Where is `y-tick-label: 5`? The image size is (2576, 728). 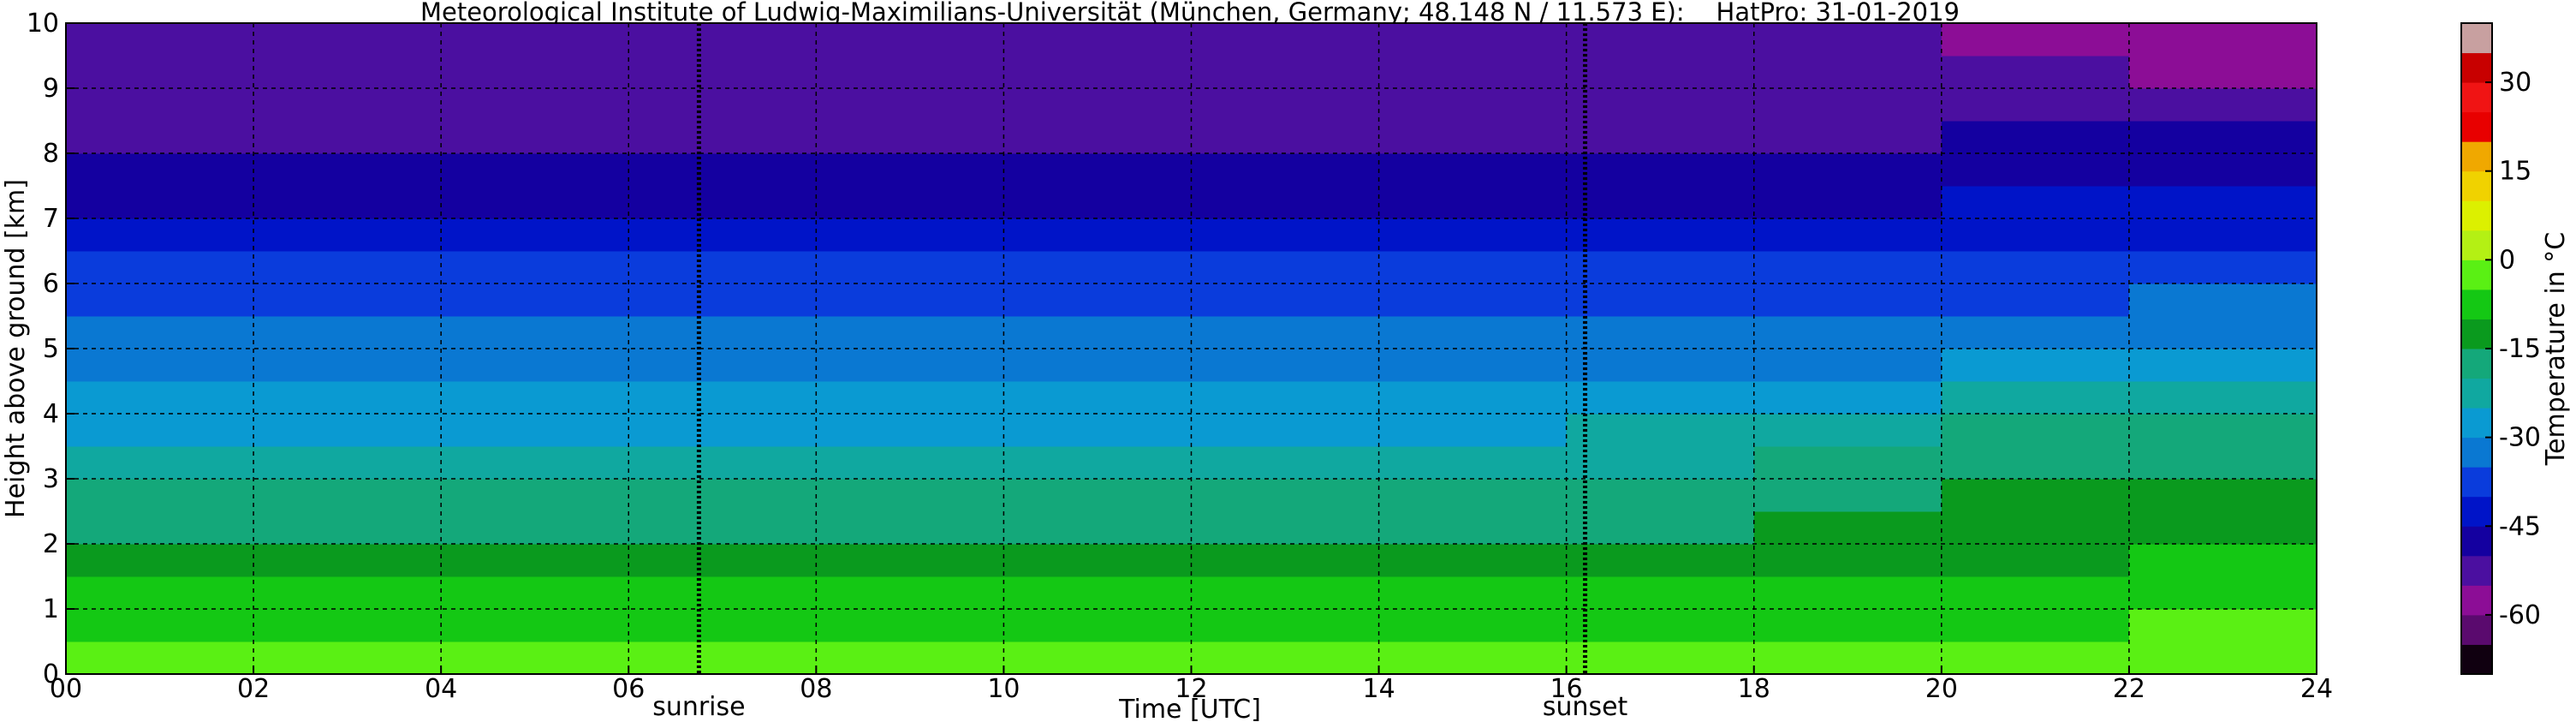
y-tick-label: 5 is located at coordinates (51, 349).